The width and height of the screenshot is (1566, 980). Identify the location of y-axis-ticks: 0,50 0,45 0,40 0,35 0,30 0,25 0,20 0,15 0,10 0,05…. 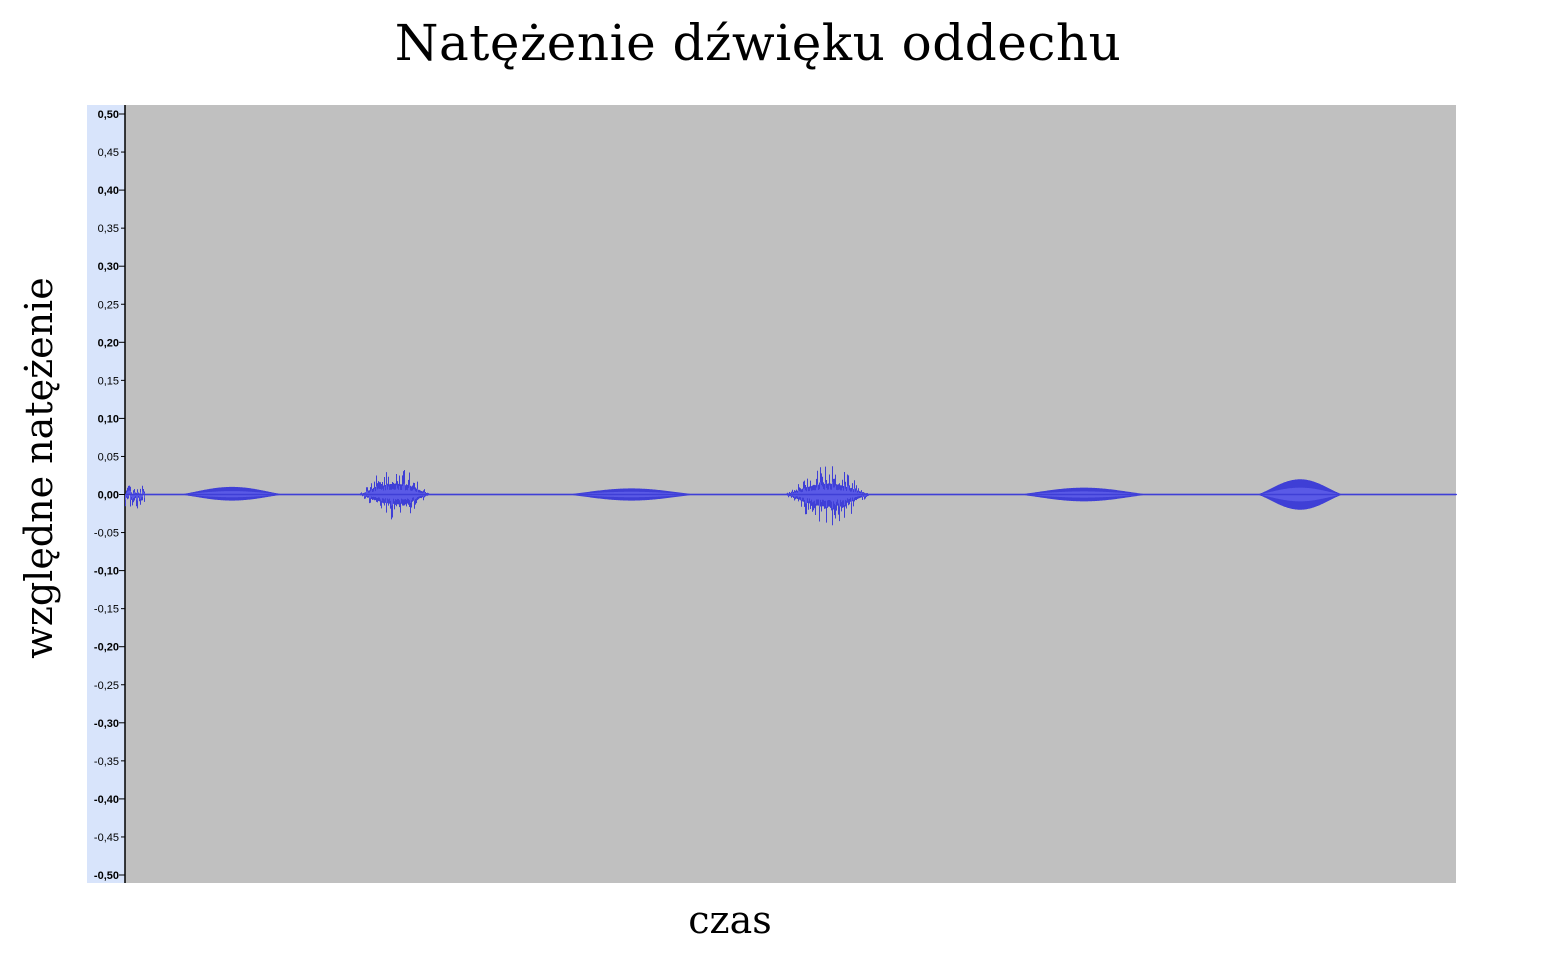
(109, 495).